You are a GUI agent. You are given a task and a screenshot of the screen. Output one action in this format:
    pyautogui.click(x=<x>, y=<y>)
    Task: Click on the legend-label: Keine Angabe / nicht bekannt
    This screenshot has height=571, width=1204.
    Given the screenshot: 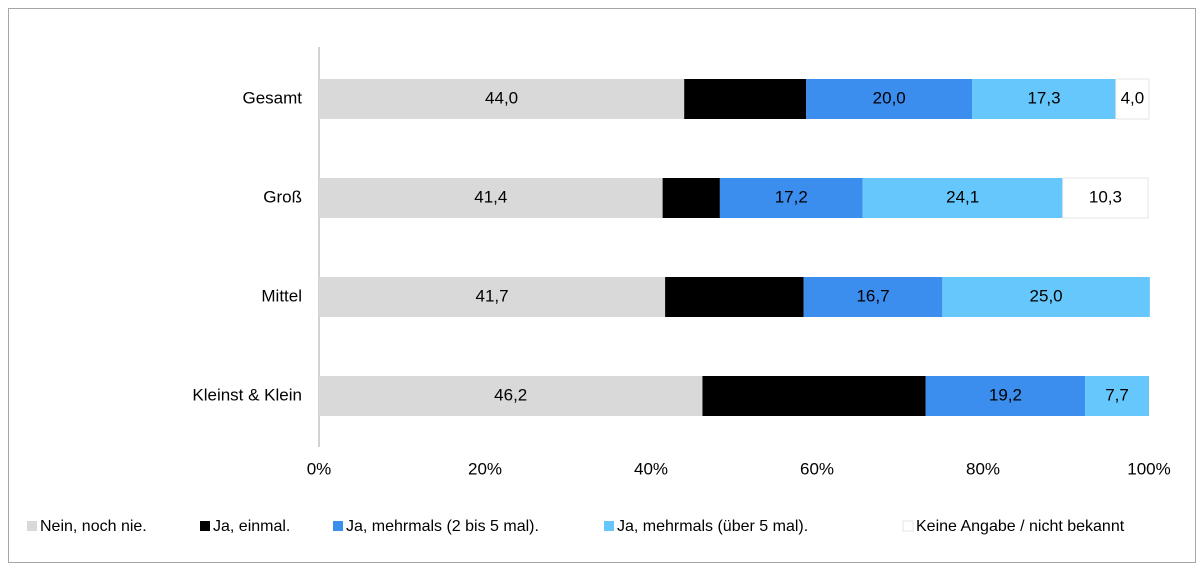 What is the action you would take?
    pyautogui.click(x=1020, y=526)
    